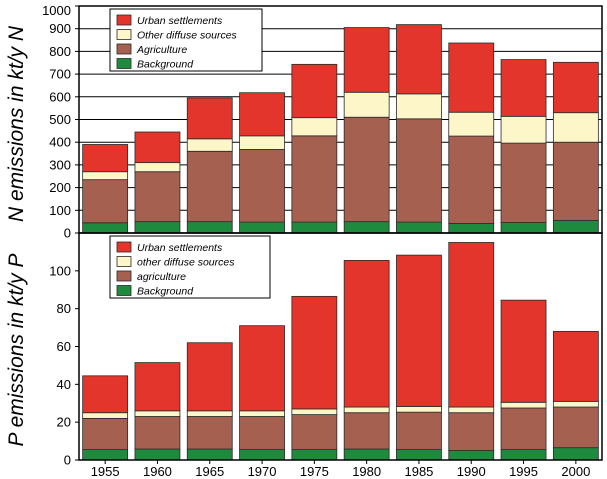 This screenshot has height=479, width=607. I want to click on x-tick-label-1955: 1955, so click(105, 471).